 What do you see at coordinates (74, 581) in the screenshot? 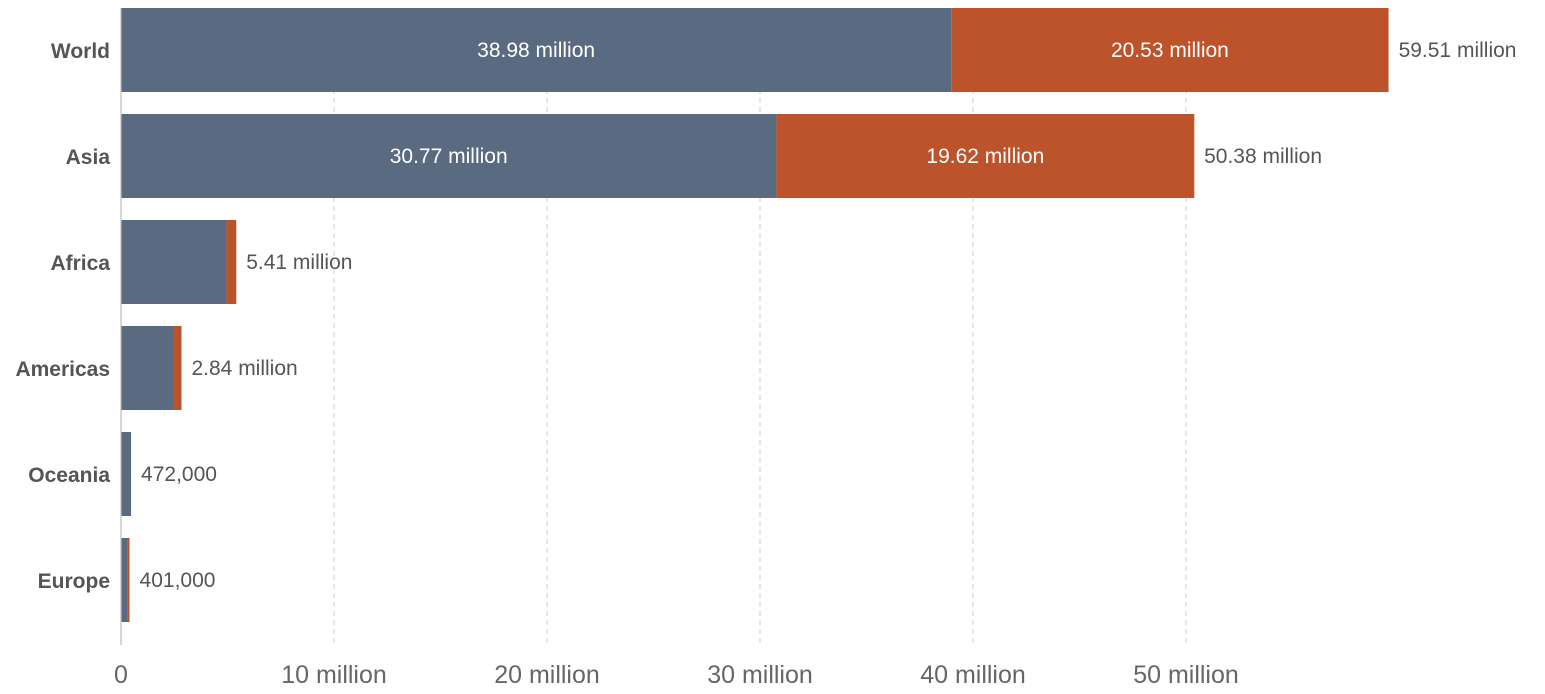
I see `category-label-europe: Europe` at bounding box center [74, 581].